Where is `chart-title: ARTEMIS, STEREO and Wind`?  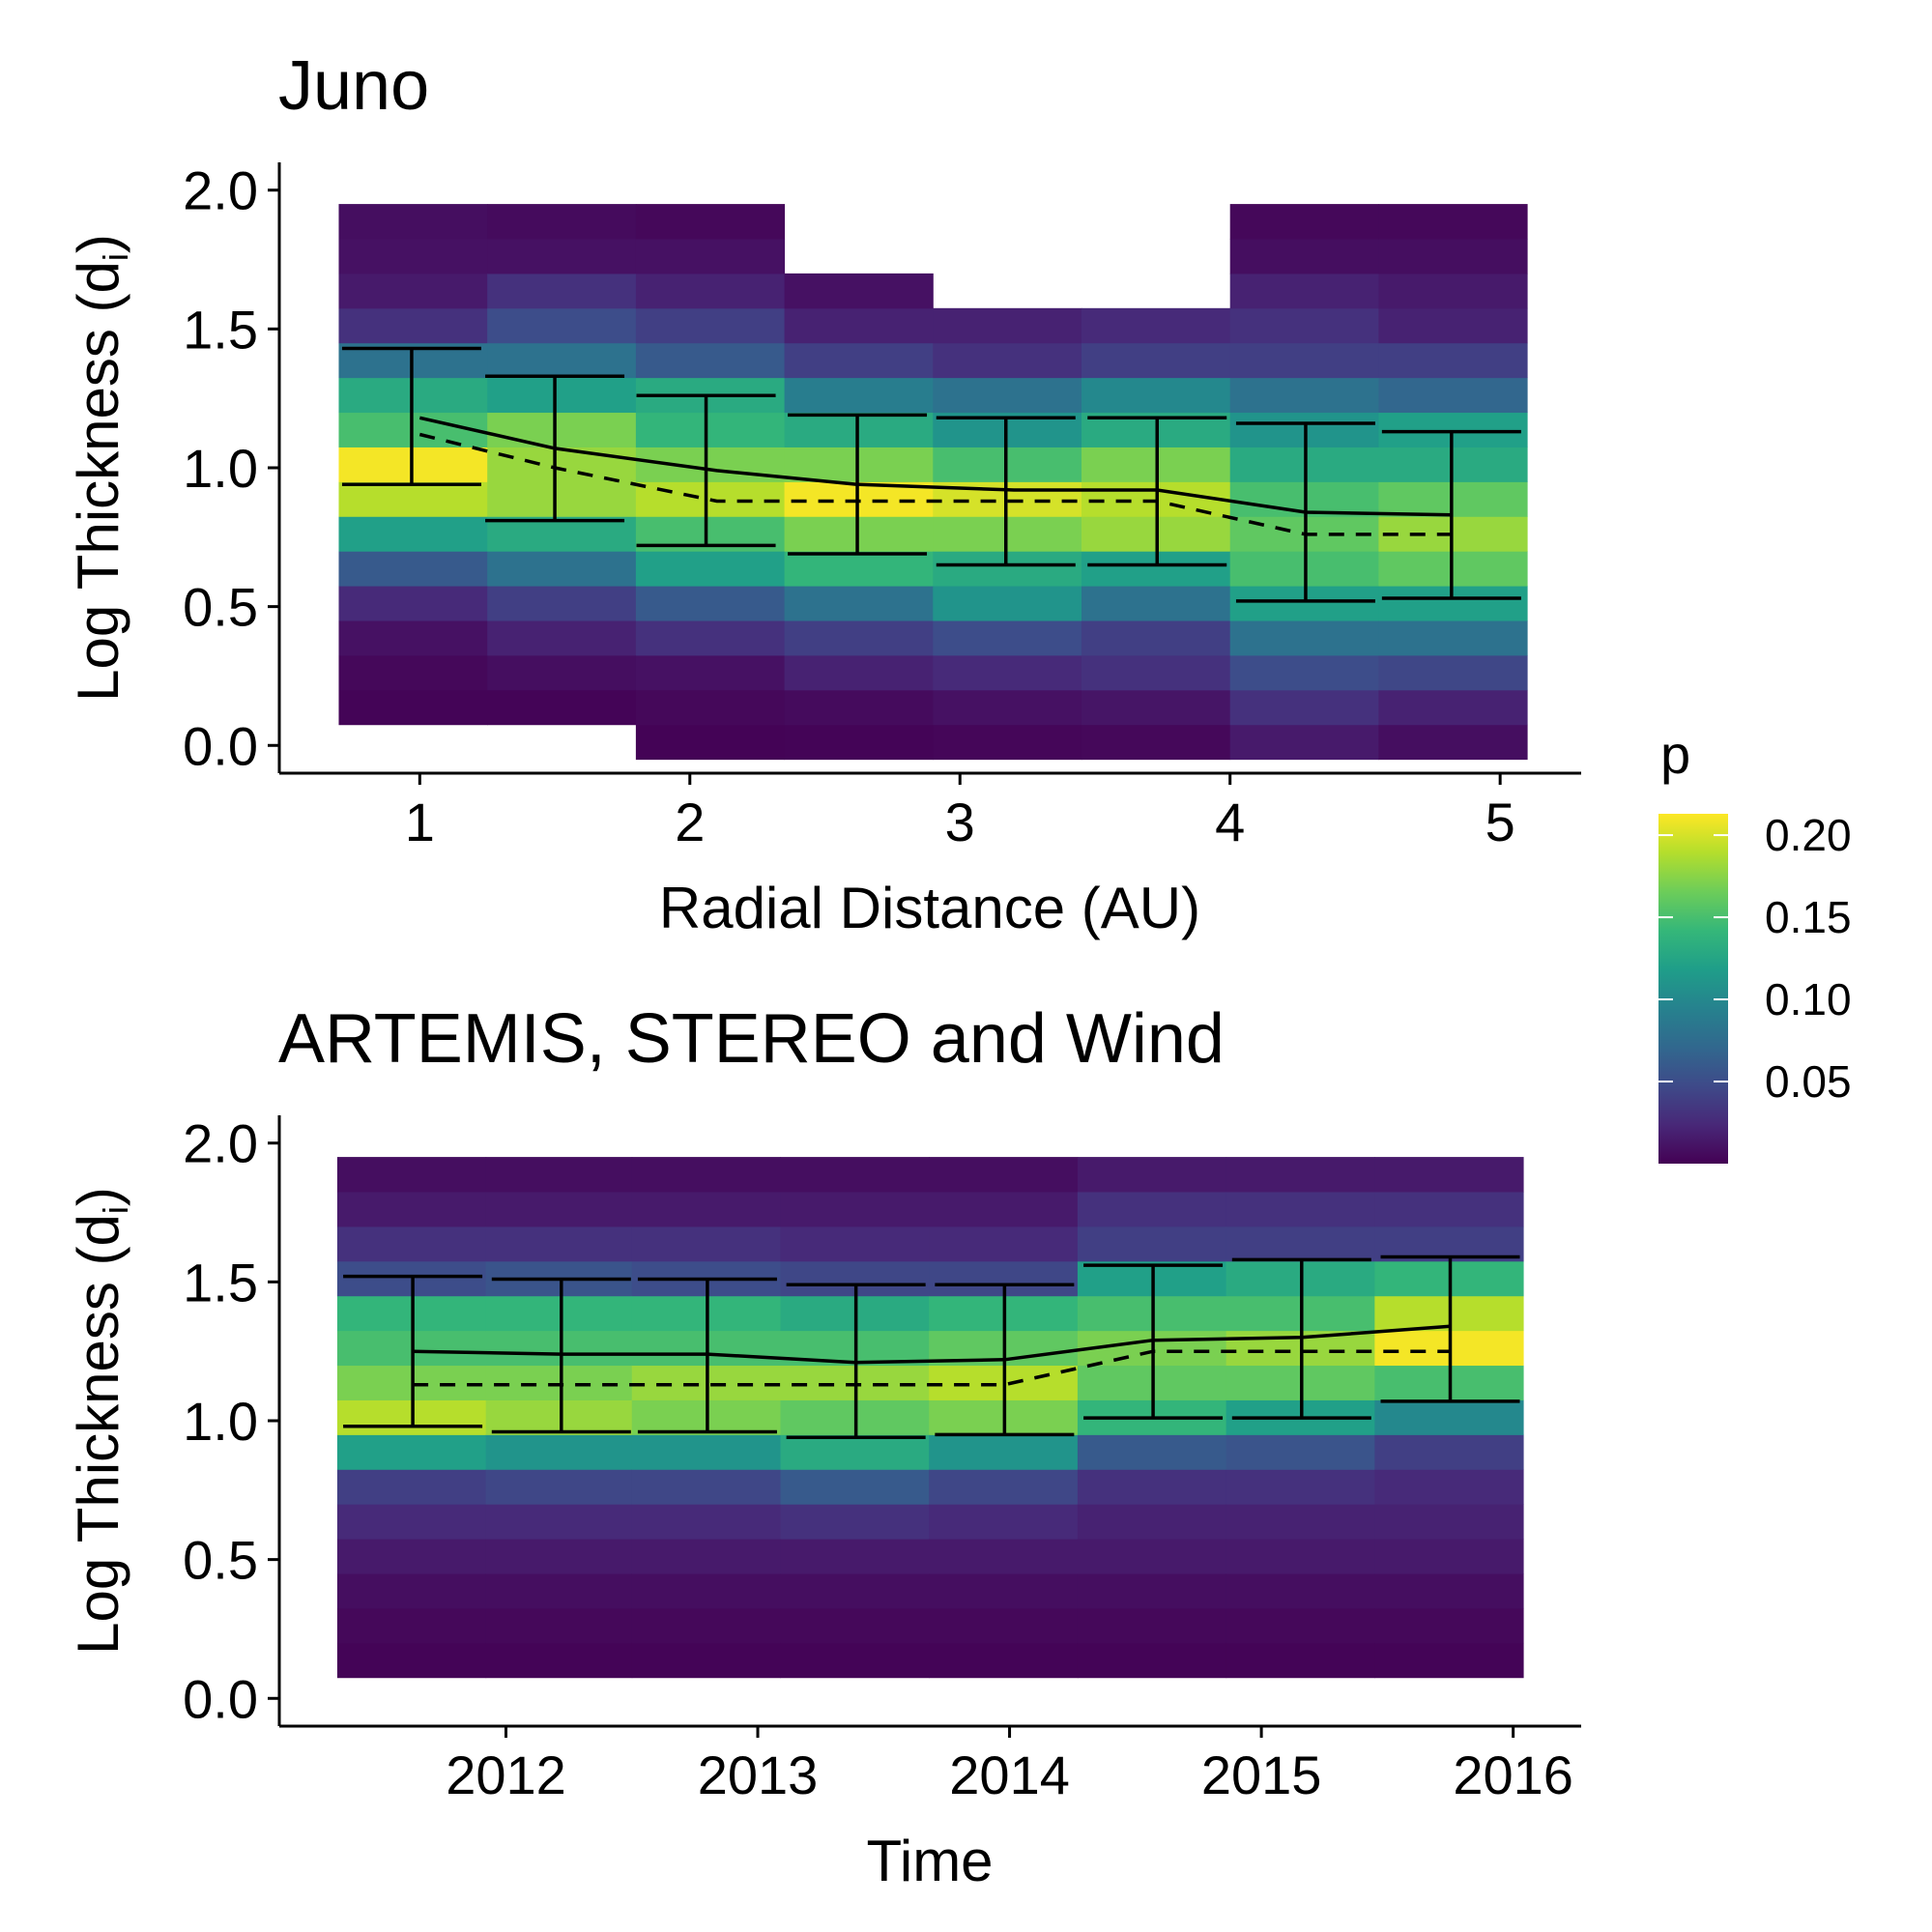
chart-title: ARTEMIS, STEREO and Wind is located at coordinates (752, 1039).